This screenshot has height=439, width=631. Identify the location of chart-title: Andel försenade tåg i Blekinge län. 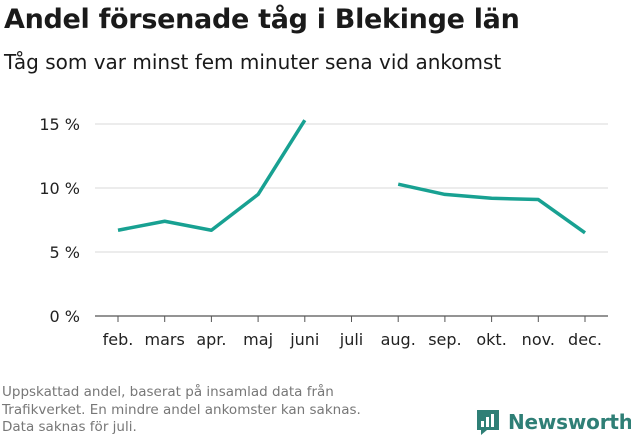
(262, 19).